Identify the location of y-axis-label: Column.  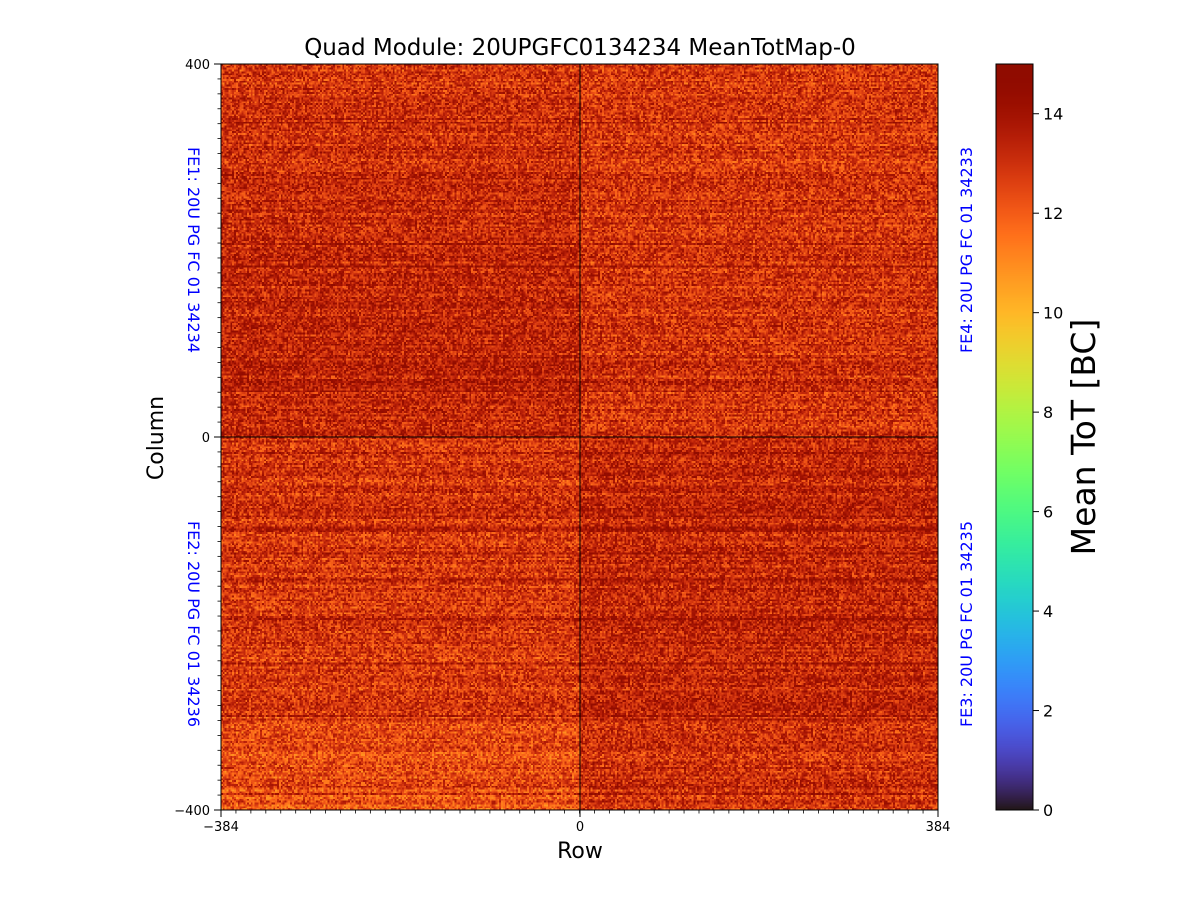
(156, 438).